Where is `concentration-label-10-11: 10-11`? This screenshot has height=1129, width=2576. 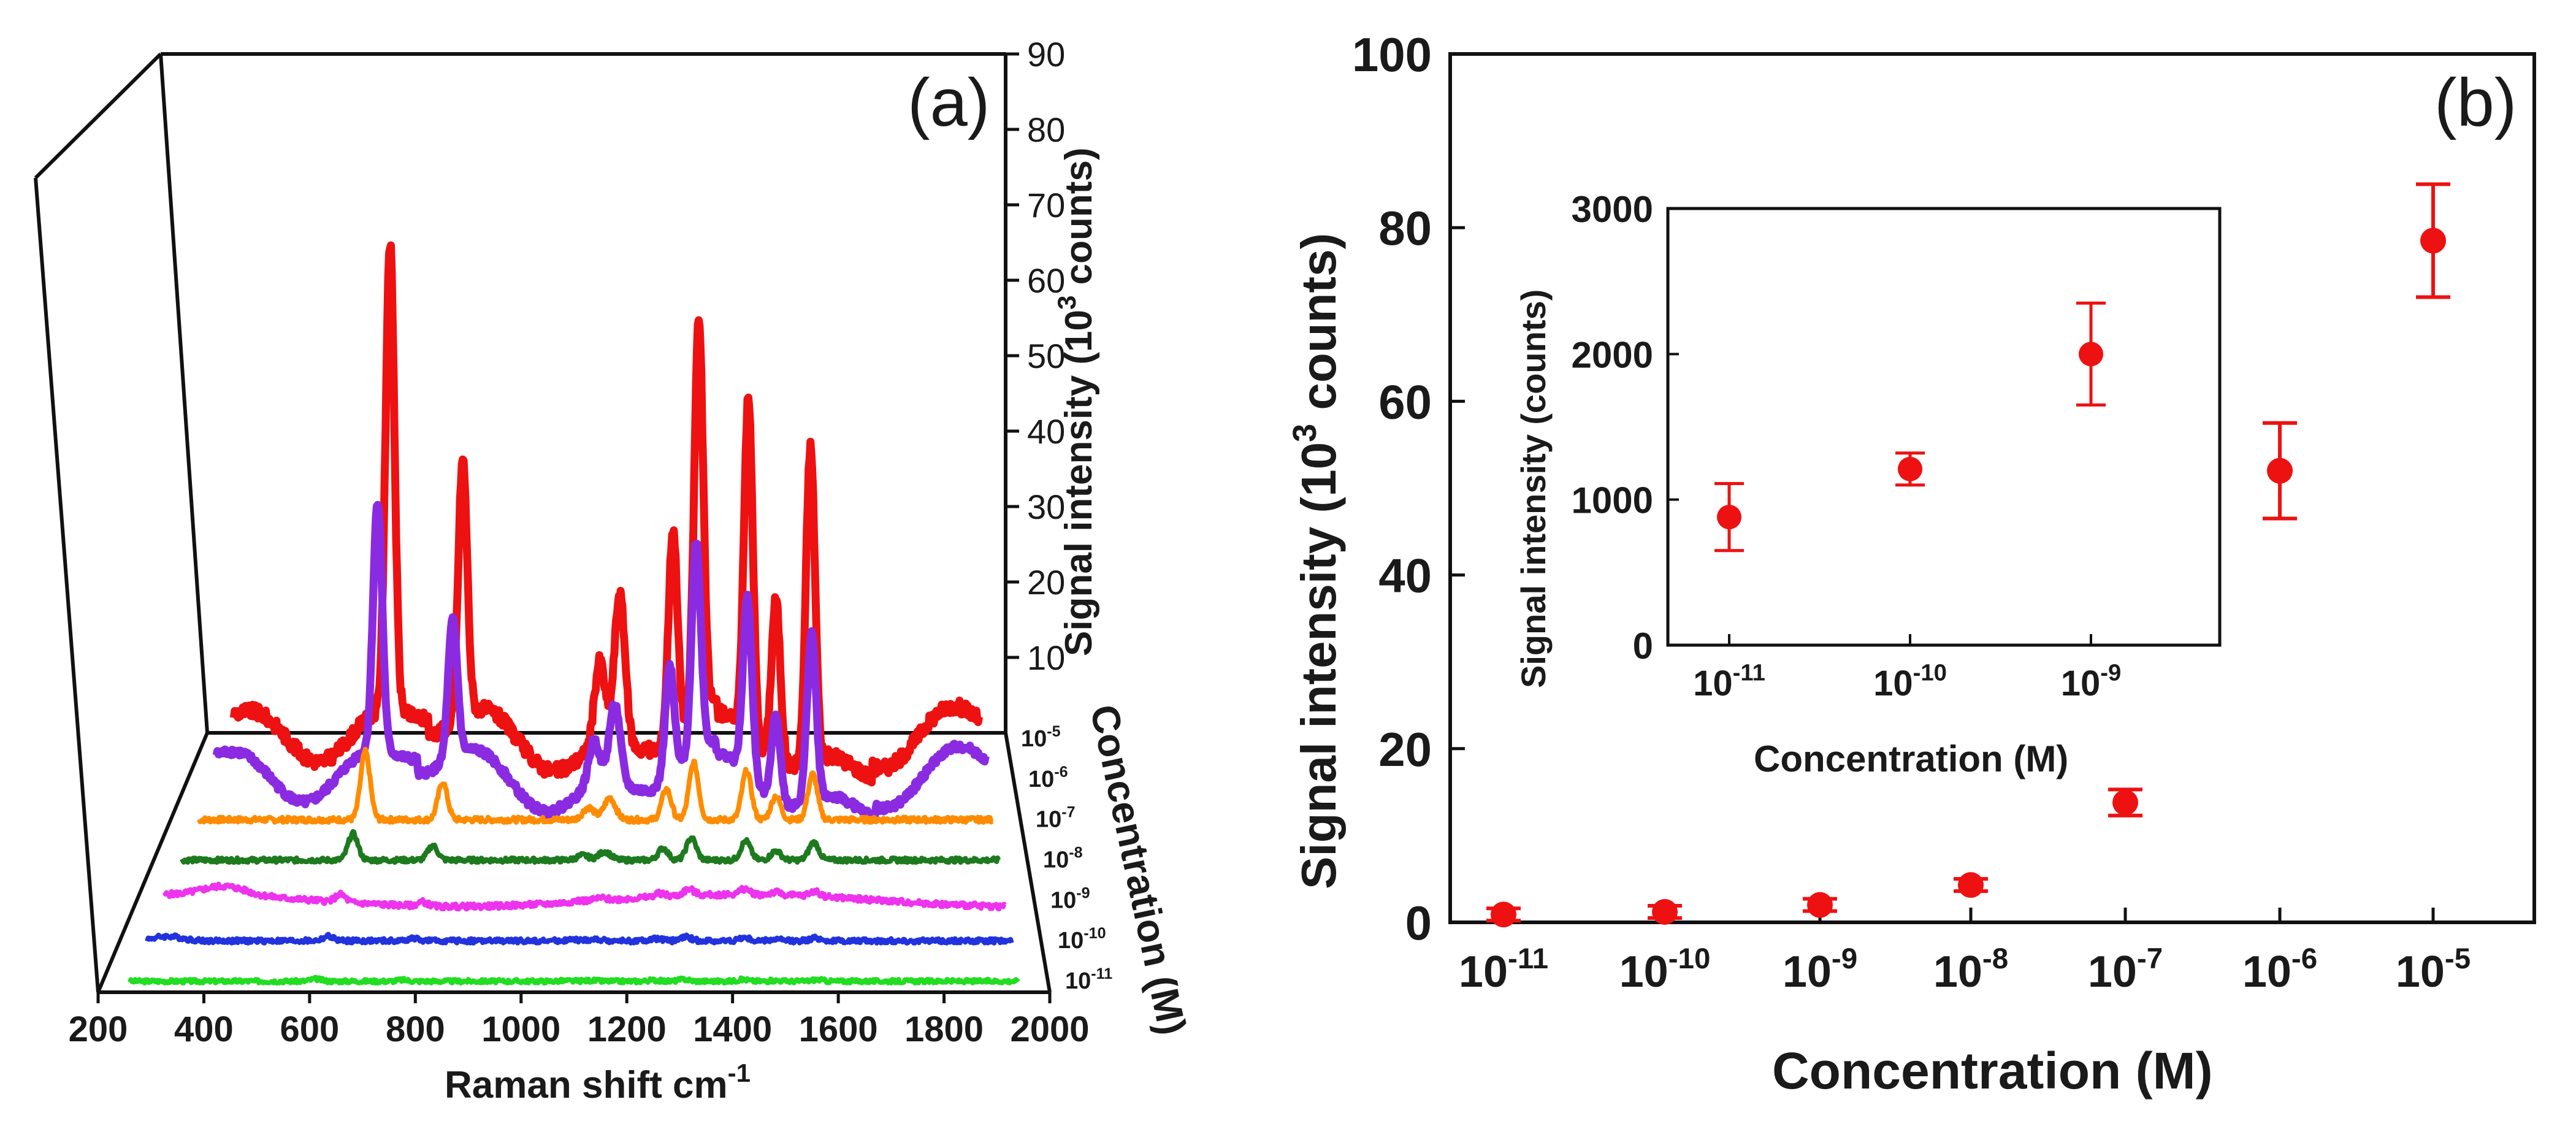 concentration-label-10-11: 10-11 is located at coordinates (1088, 979).